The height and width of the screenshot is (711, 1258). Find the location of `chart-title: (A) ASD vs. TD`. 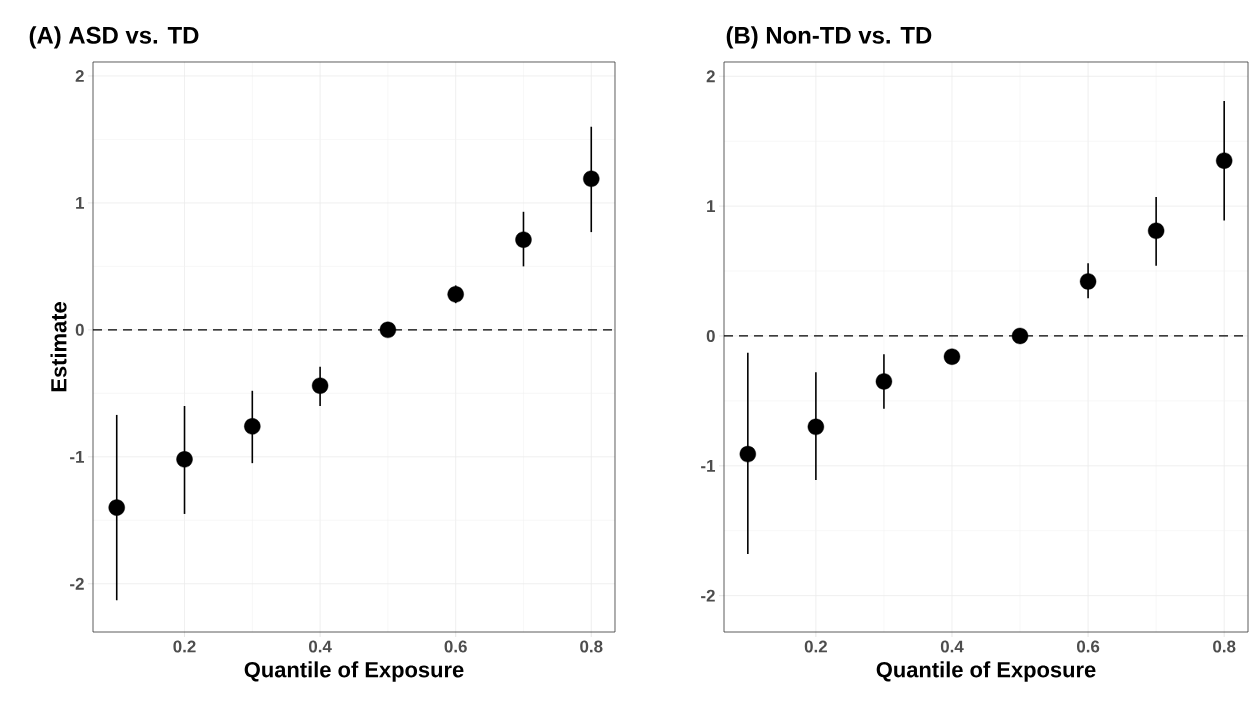

chart-title: (A) ASD vs. TD is located at coordinates (114, 37).